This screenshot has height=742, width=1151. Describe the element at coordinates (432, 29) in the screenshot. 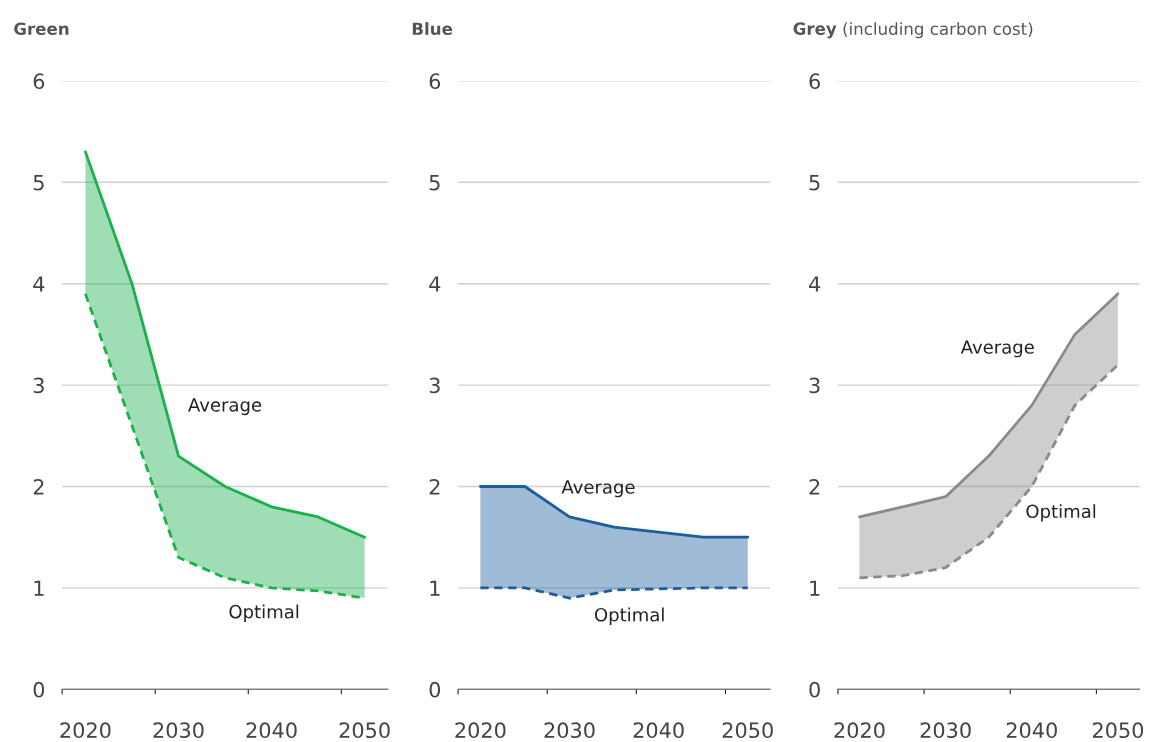

I see `chart-title: Blue` at that location.